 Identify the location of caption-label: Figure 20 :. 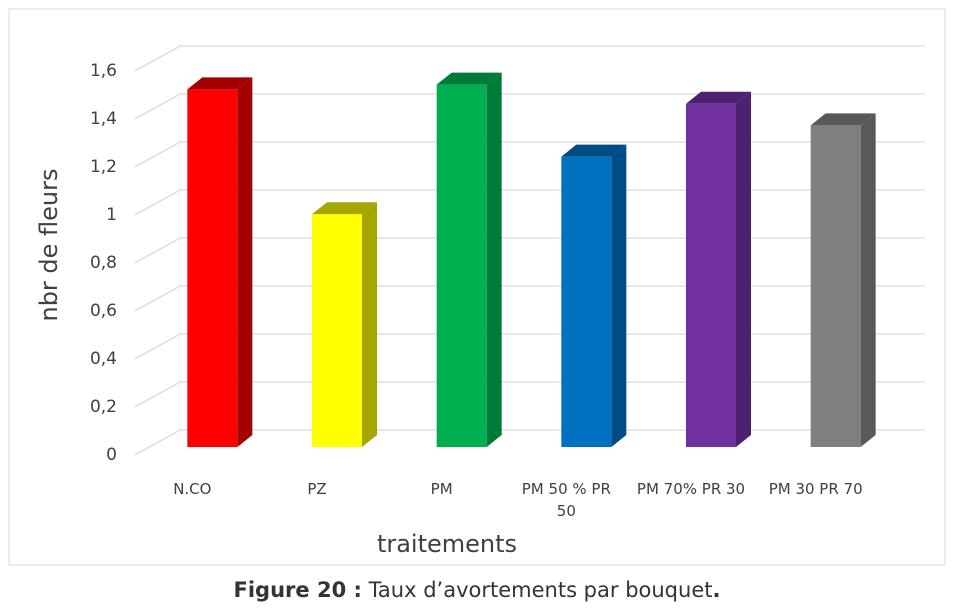
(297, 590).